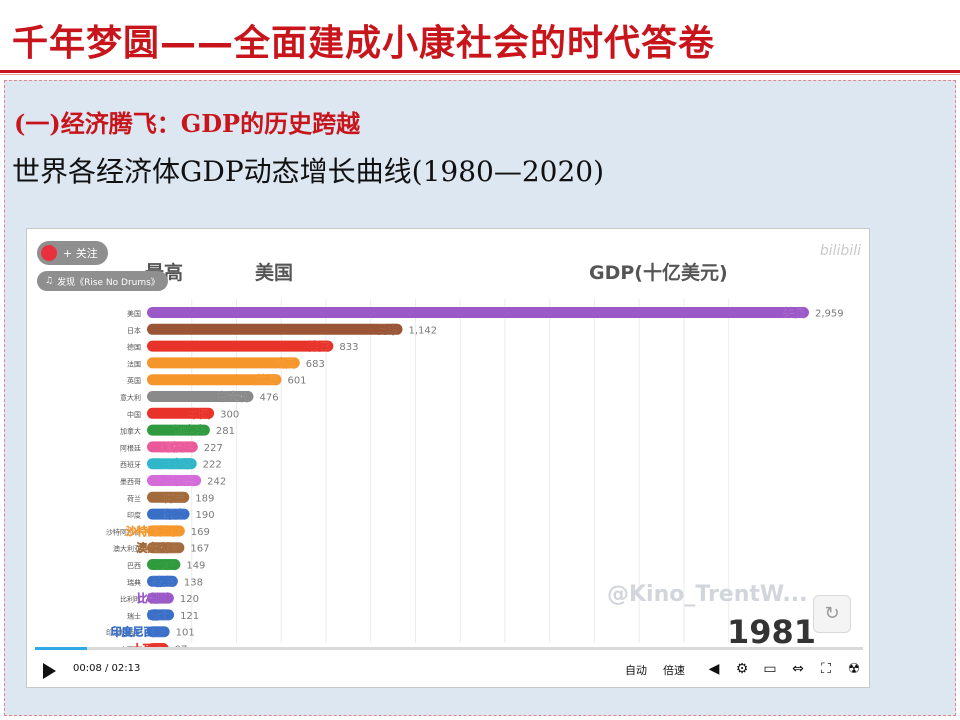 This screenshot has height=720, width=960. What do you see at coordinates (268, 398) in the screenshot?
I see `bar-value-label: 476` at bounding box center [268, 398].